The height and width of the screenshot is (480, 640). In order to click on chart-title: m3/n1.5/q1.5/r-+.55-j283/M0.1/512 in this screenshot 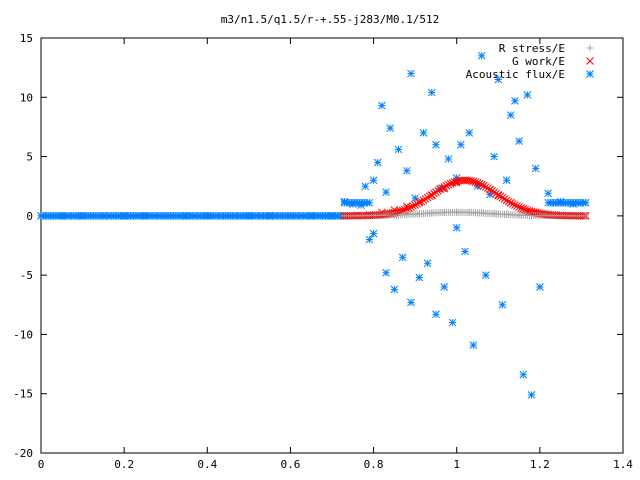, I will do `click(330, 19)`.